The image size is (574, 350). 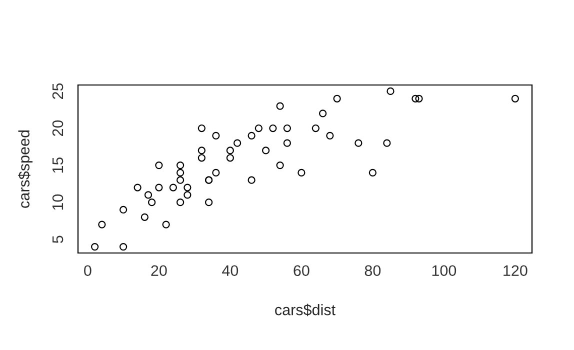 What do you see at coordinates (230, 270) in the screenshot?
I see `x-tick-label: 40` at bounding box center [230, 270].